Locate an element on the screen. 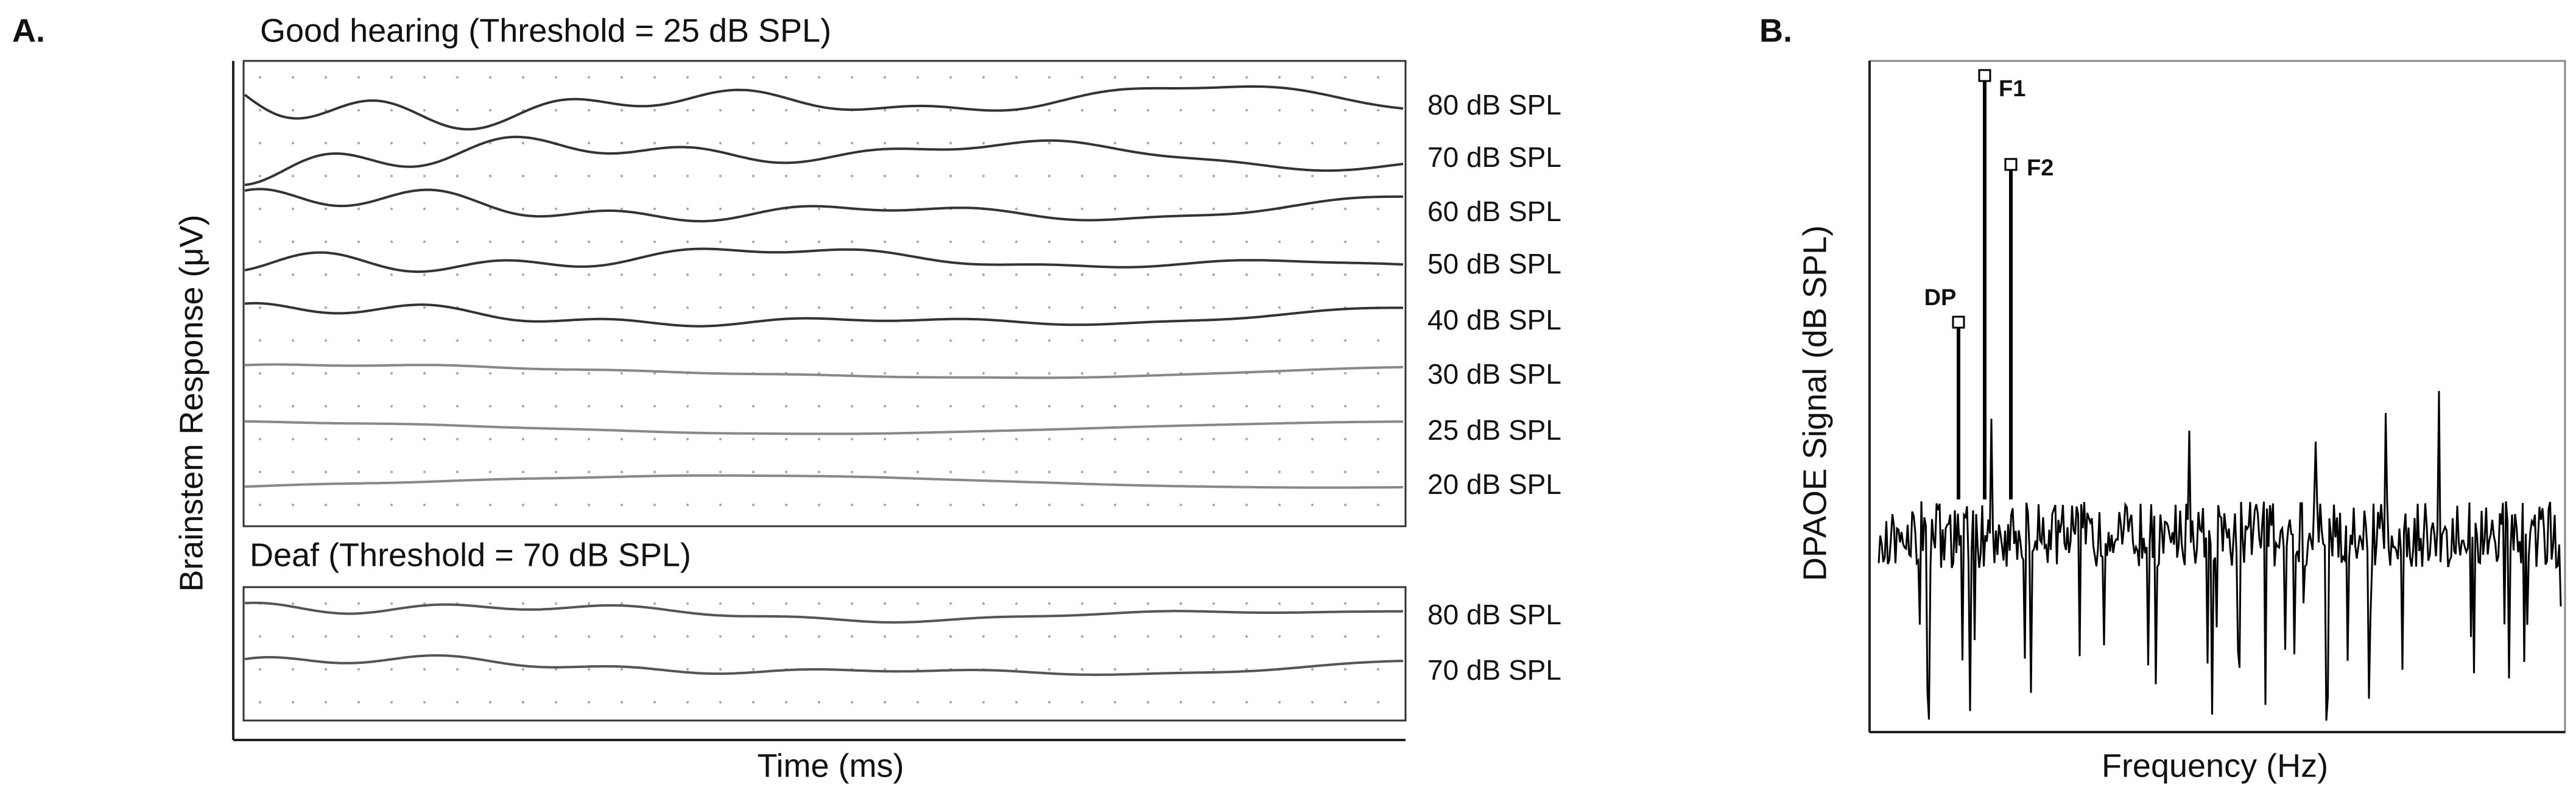  peak-label: F1 is located at coordinates (2012, 89).